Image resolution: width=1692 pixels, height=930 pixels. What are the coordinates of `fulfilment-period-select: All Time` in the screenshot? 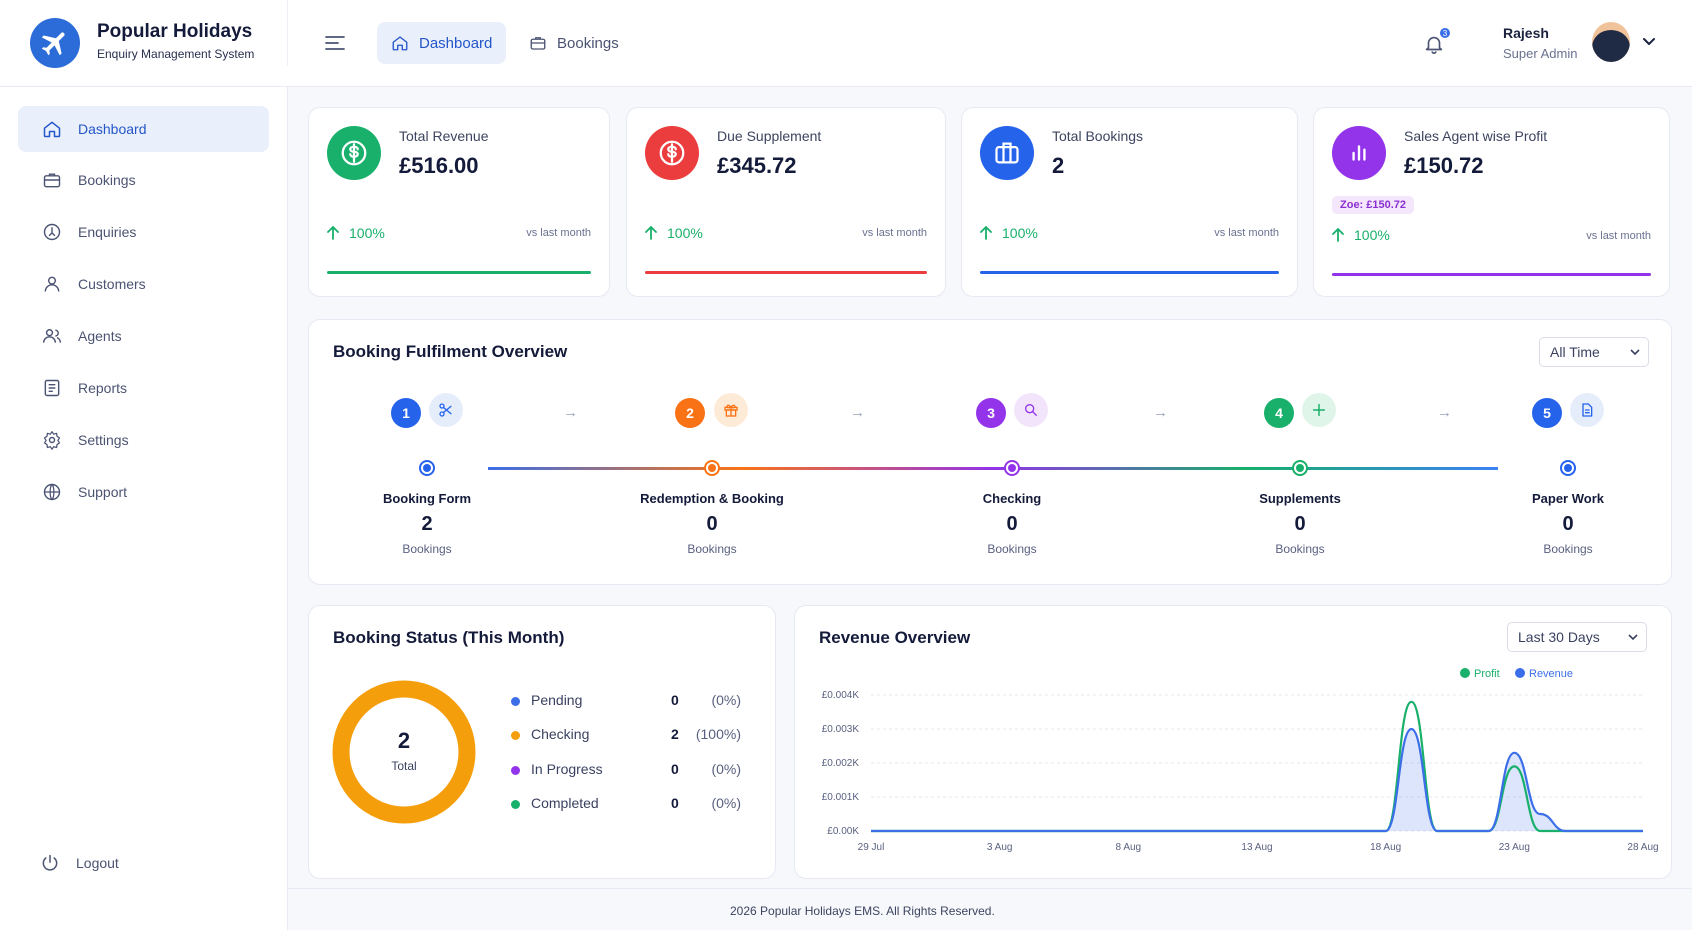 It's located at (1594, 352).